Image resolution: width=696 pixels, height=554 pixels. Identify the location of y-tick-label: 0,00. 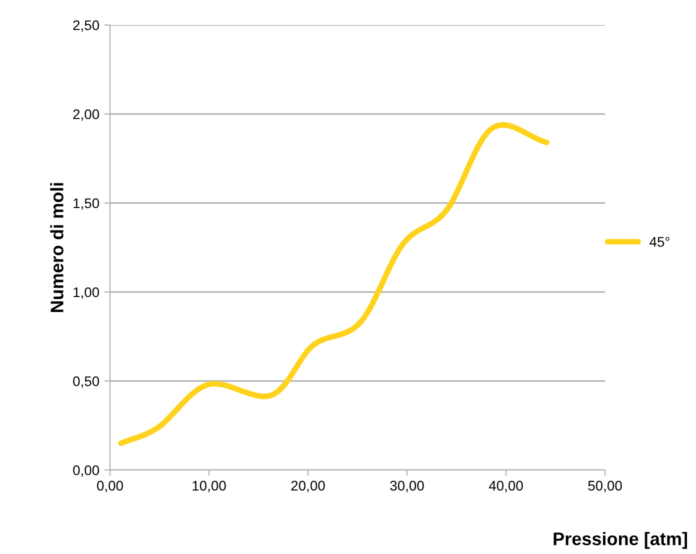
(86, 471).